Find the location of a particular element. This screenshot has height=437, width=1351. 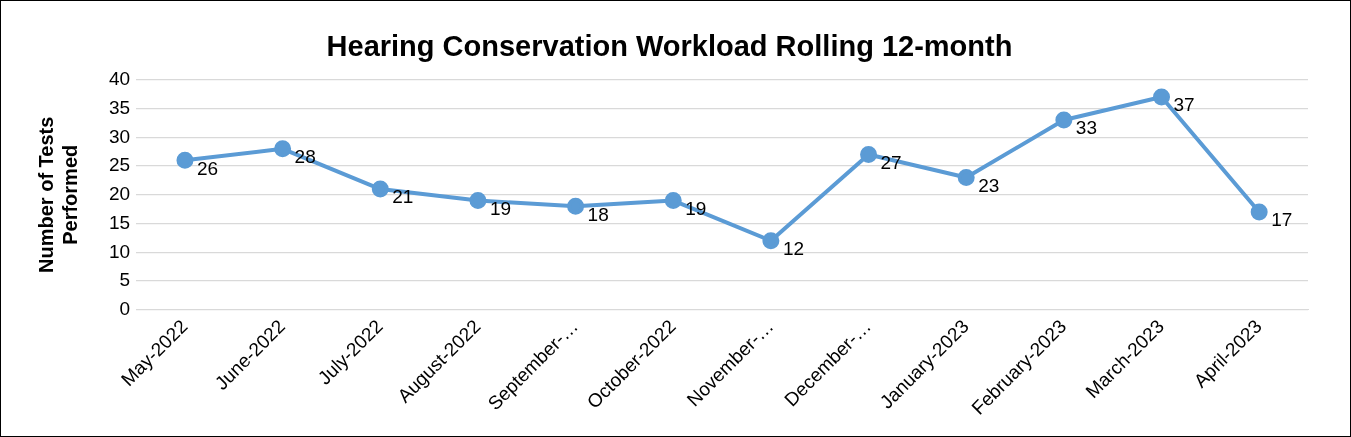

chart-title: Hearing Conservation Workload Rolling 12-month is located at coordinates (669, 46).